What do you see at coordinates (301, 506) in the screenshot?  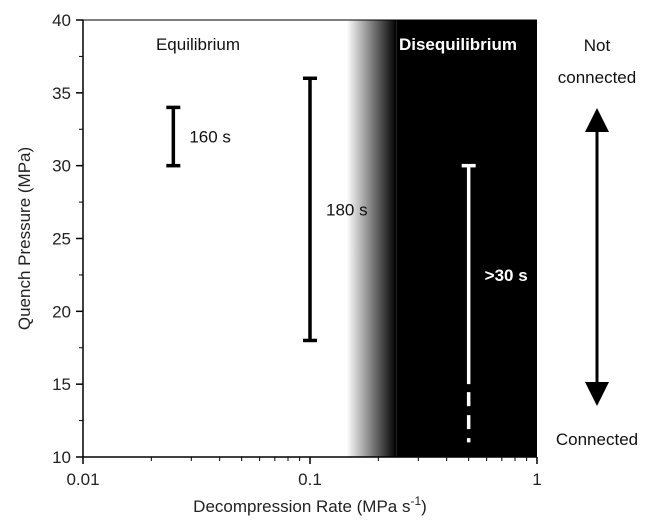 I see `x-axis-label-main: Decompression Rate (MPa s` at bounding box center [301, 506].